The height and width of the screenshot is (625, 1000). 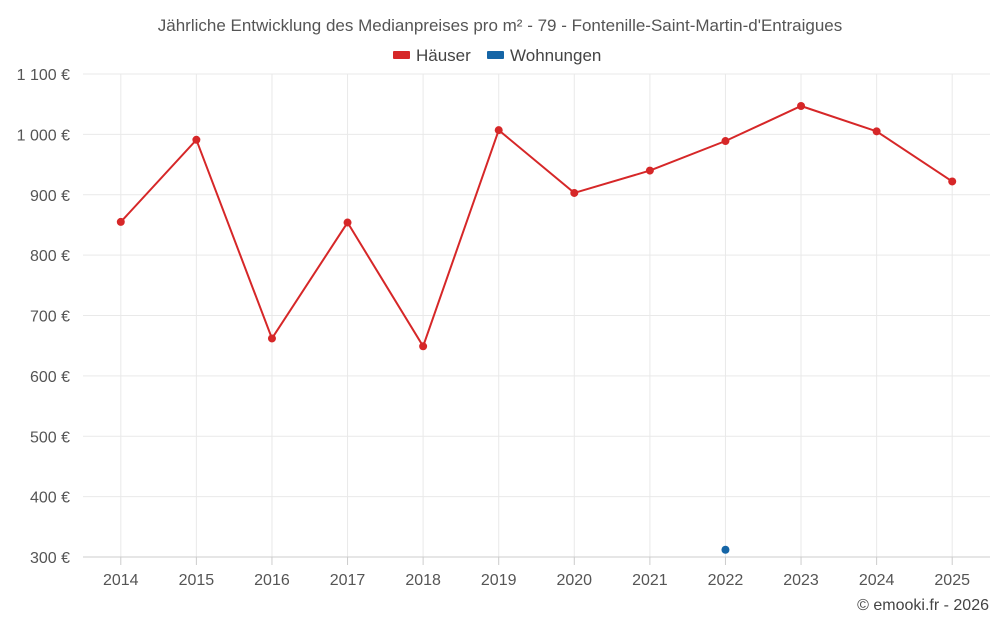 What do you see at coordinates (272, 580) in the screenshot?
I see `x-tick-label: 2016` at bounding box center [272, 580].